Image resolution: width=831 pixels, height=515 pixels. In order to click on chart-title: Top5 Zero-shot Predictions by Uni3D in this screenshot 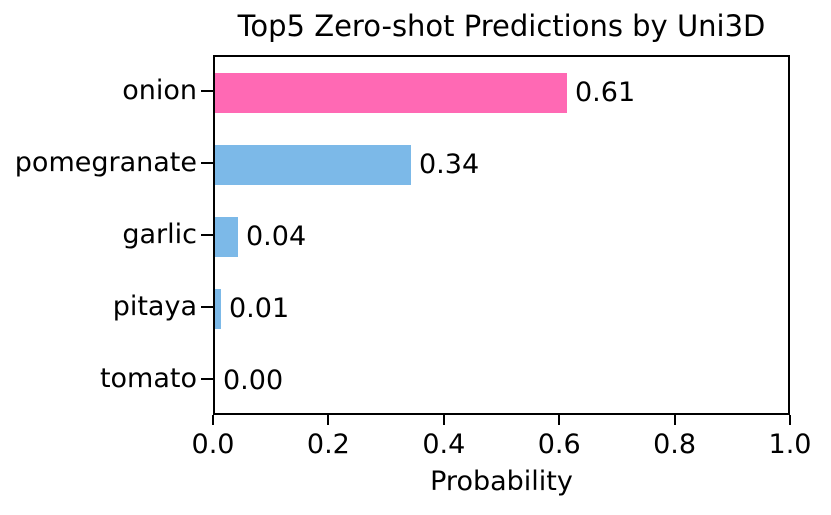, I will do `click(501, 26)`.